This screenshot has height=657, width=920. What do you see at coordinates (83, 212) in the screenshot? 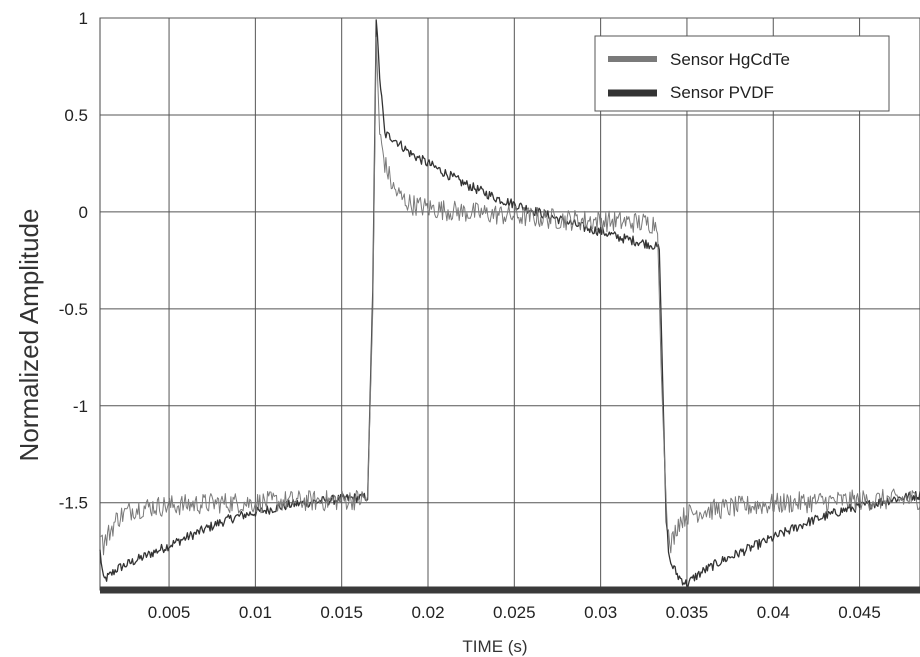
I see `y-tick-label: 0` at bounding box center [83, 212].